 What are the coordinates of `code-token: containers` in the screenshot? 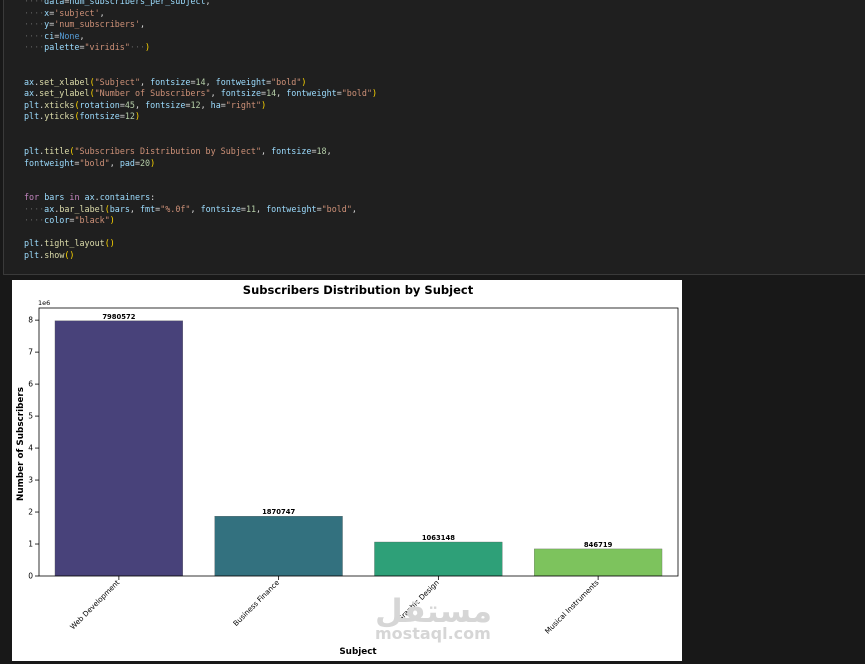 It's located at (125, 197).